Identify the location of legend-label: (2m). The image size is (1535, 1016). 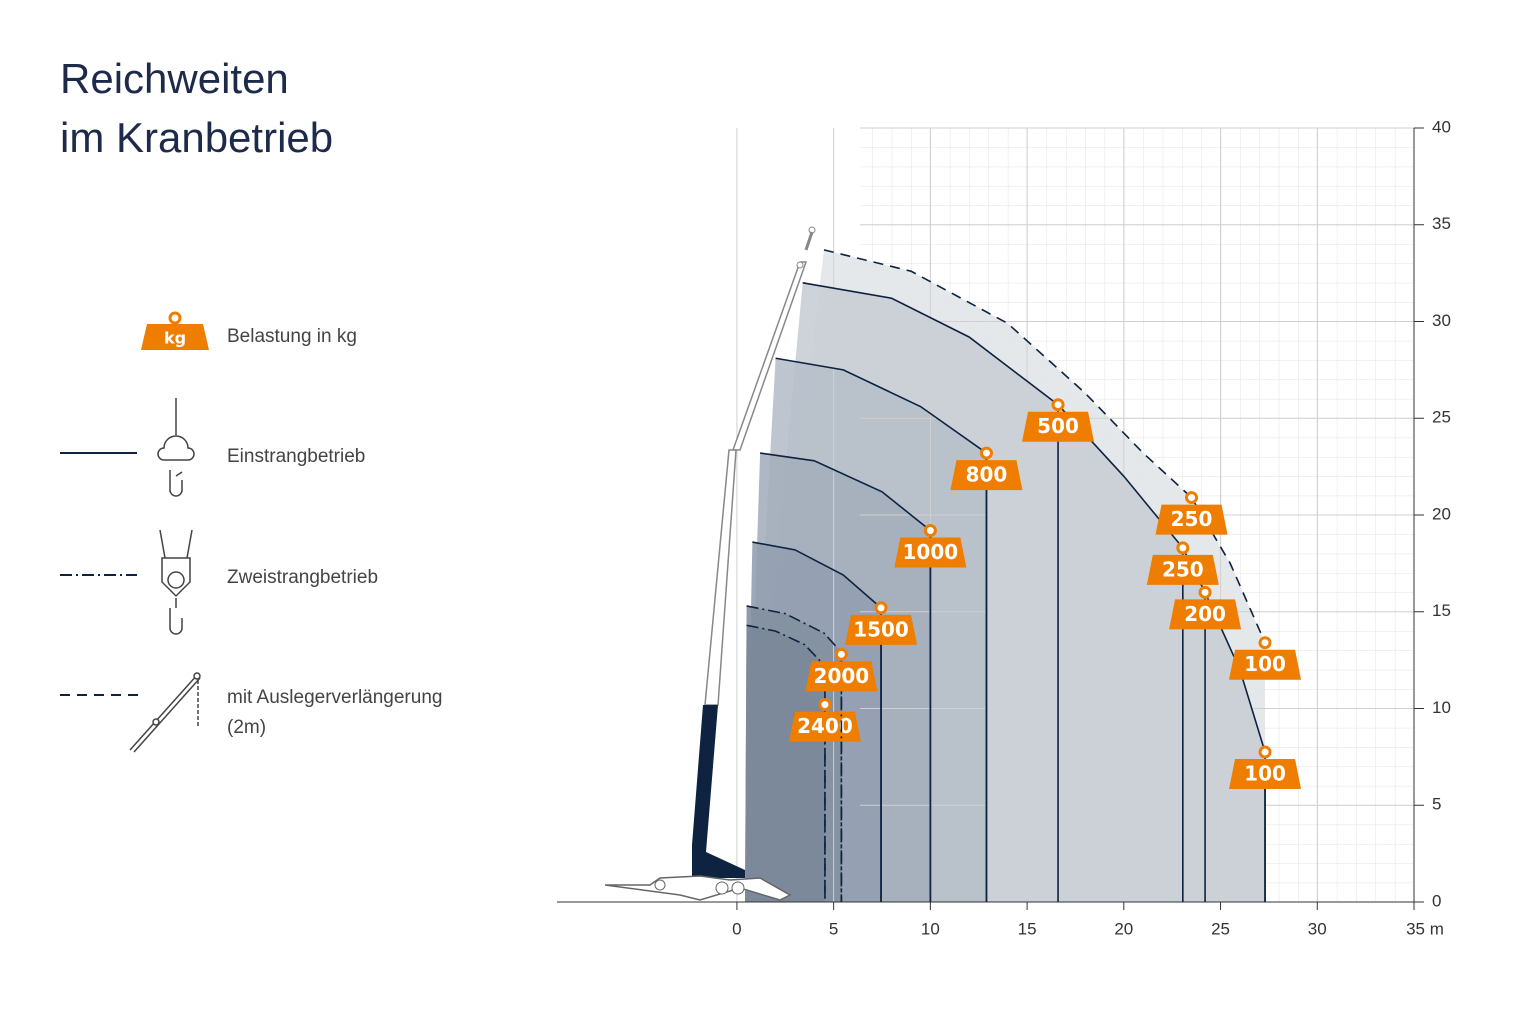
(246, 727).